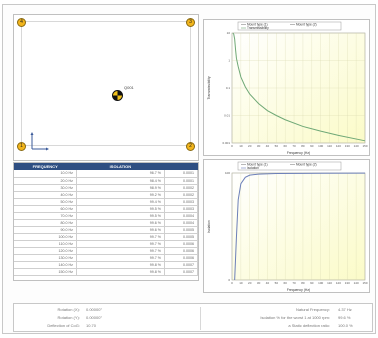 The height and width of the screenshot is (338, 378). I want to click on table-row: 110.0 Hz 99.7 % 0.0006, so click(106, 244).